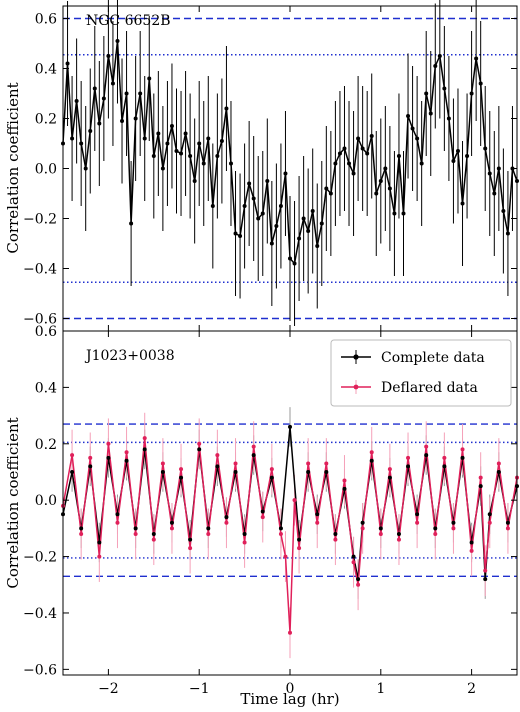  Describe the element at coordinates (40, 614) in the screenshot. I see `y-tick-label: −0.4` at that location.